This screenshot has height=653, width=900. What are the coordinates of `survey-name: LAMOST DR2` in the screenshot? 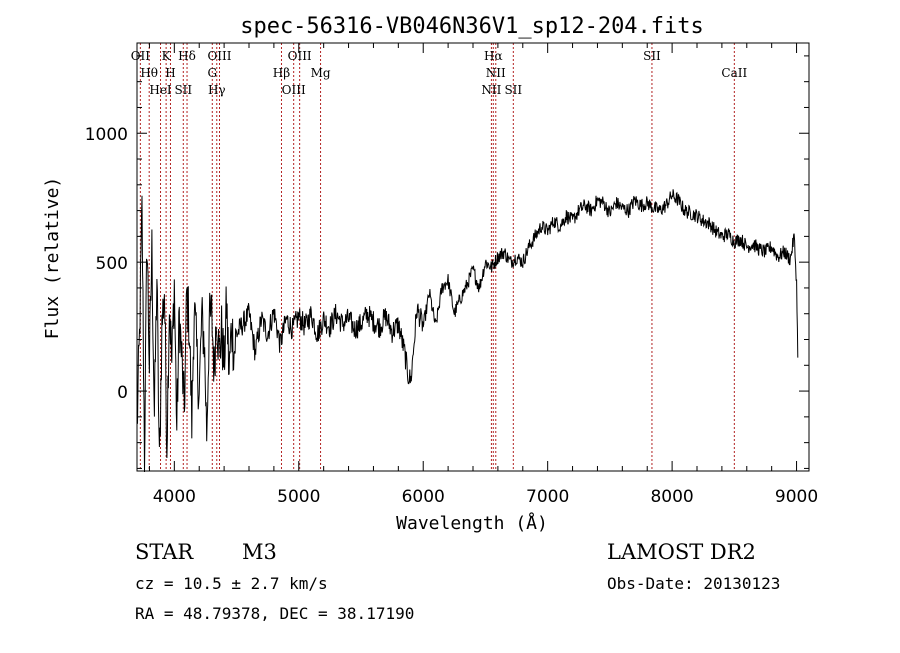 It's located at (681, 552).